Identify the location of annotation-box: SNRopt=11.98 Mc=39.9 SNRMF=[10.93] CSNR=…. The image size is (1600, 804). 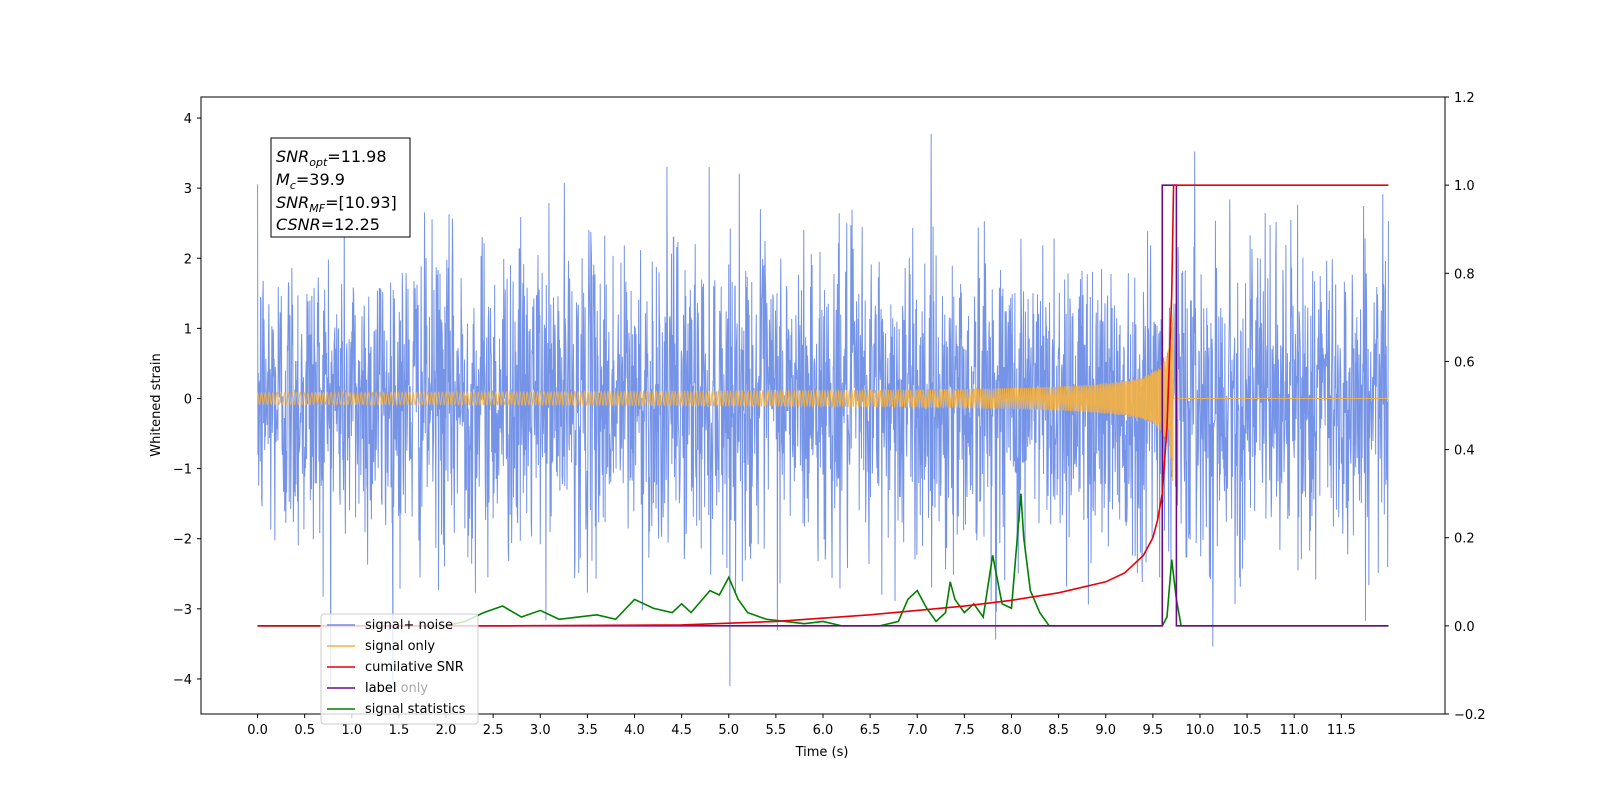
(340, 187).